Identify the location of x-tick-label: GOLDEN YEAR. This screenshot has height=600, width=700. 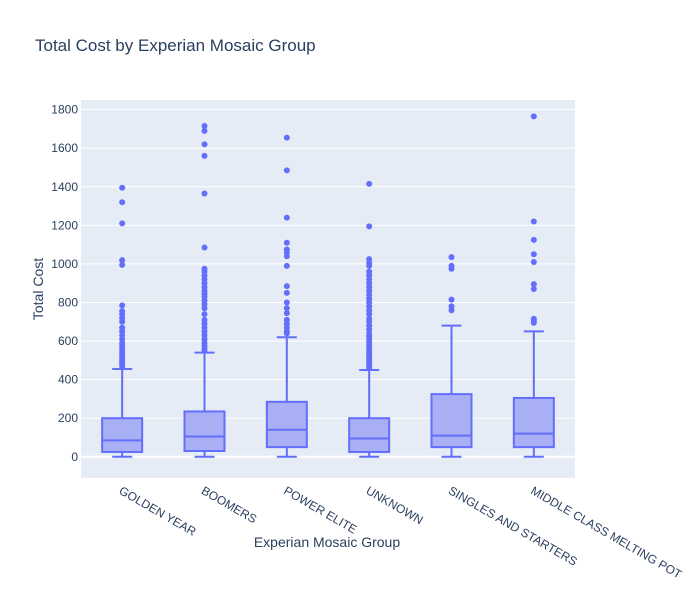
(158, 511).